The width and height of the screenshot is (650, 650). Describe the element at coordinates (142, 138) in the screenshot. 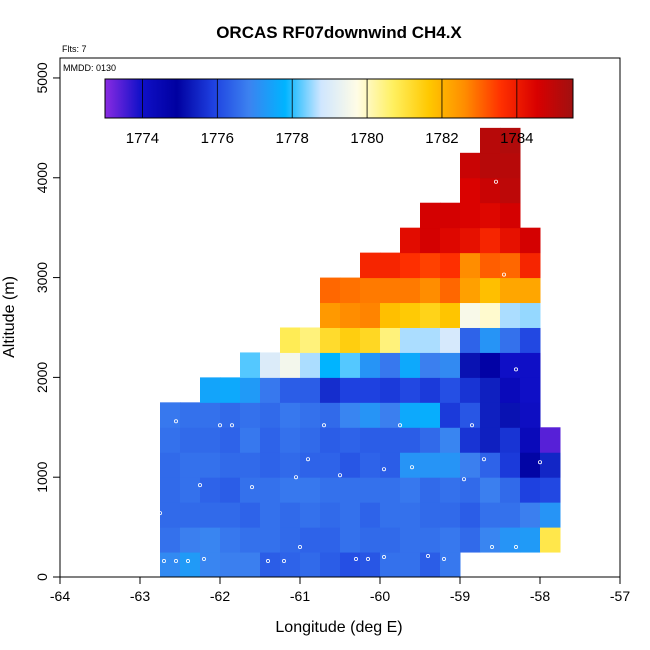

I see `colorbar-tick-label: 1774` at that location.